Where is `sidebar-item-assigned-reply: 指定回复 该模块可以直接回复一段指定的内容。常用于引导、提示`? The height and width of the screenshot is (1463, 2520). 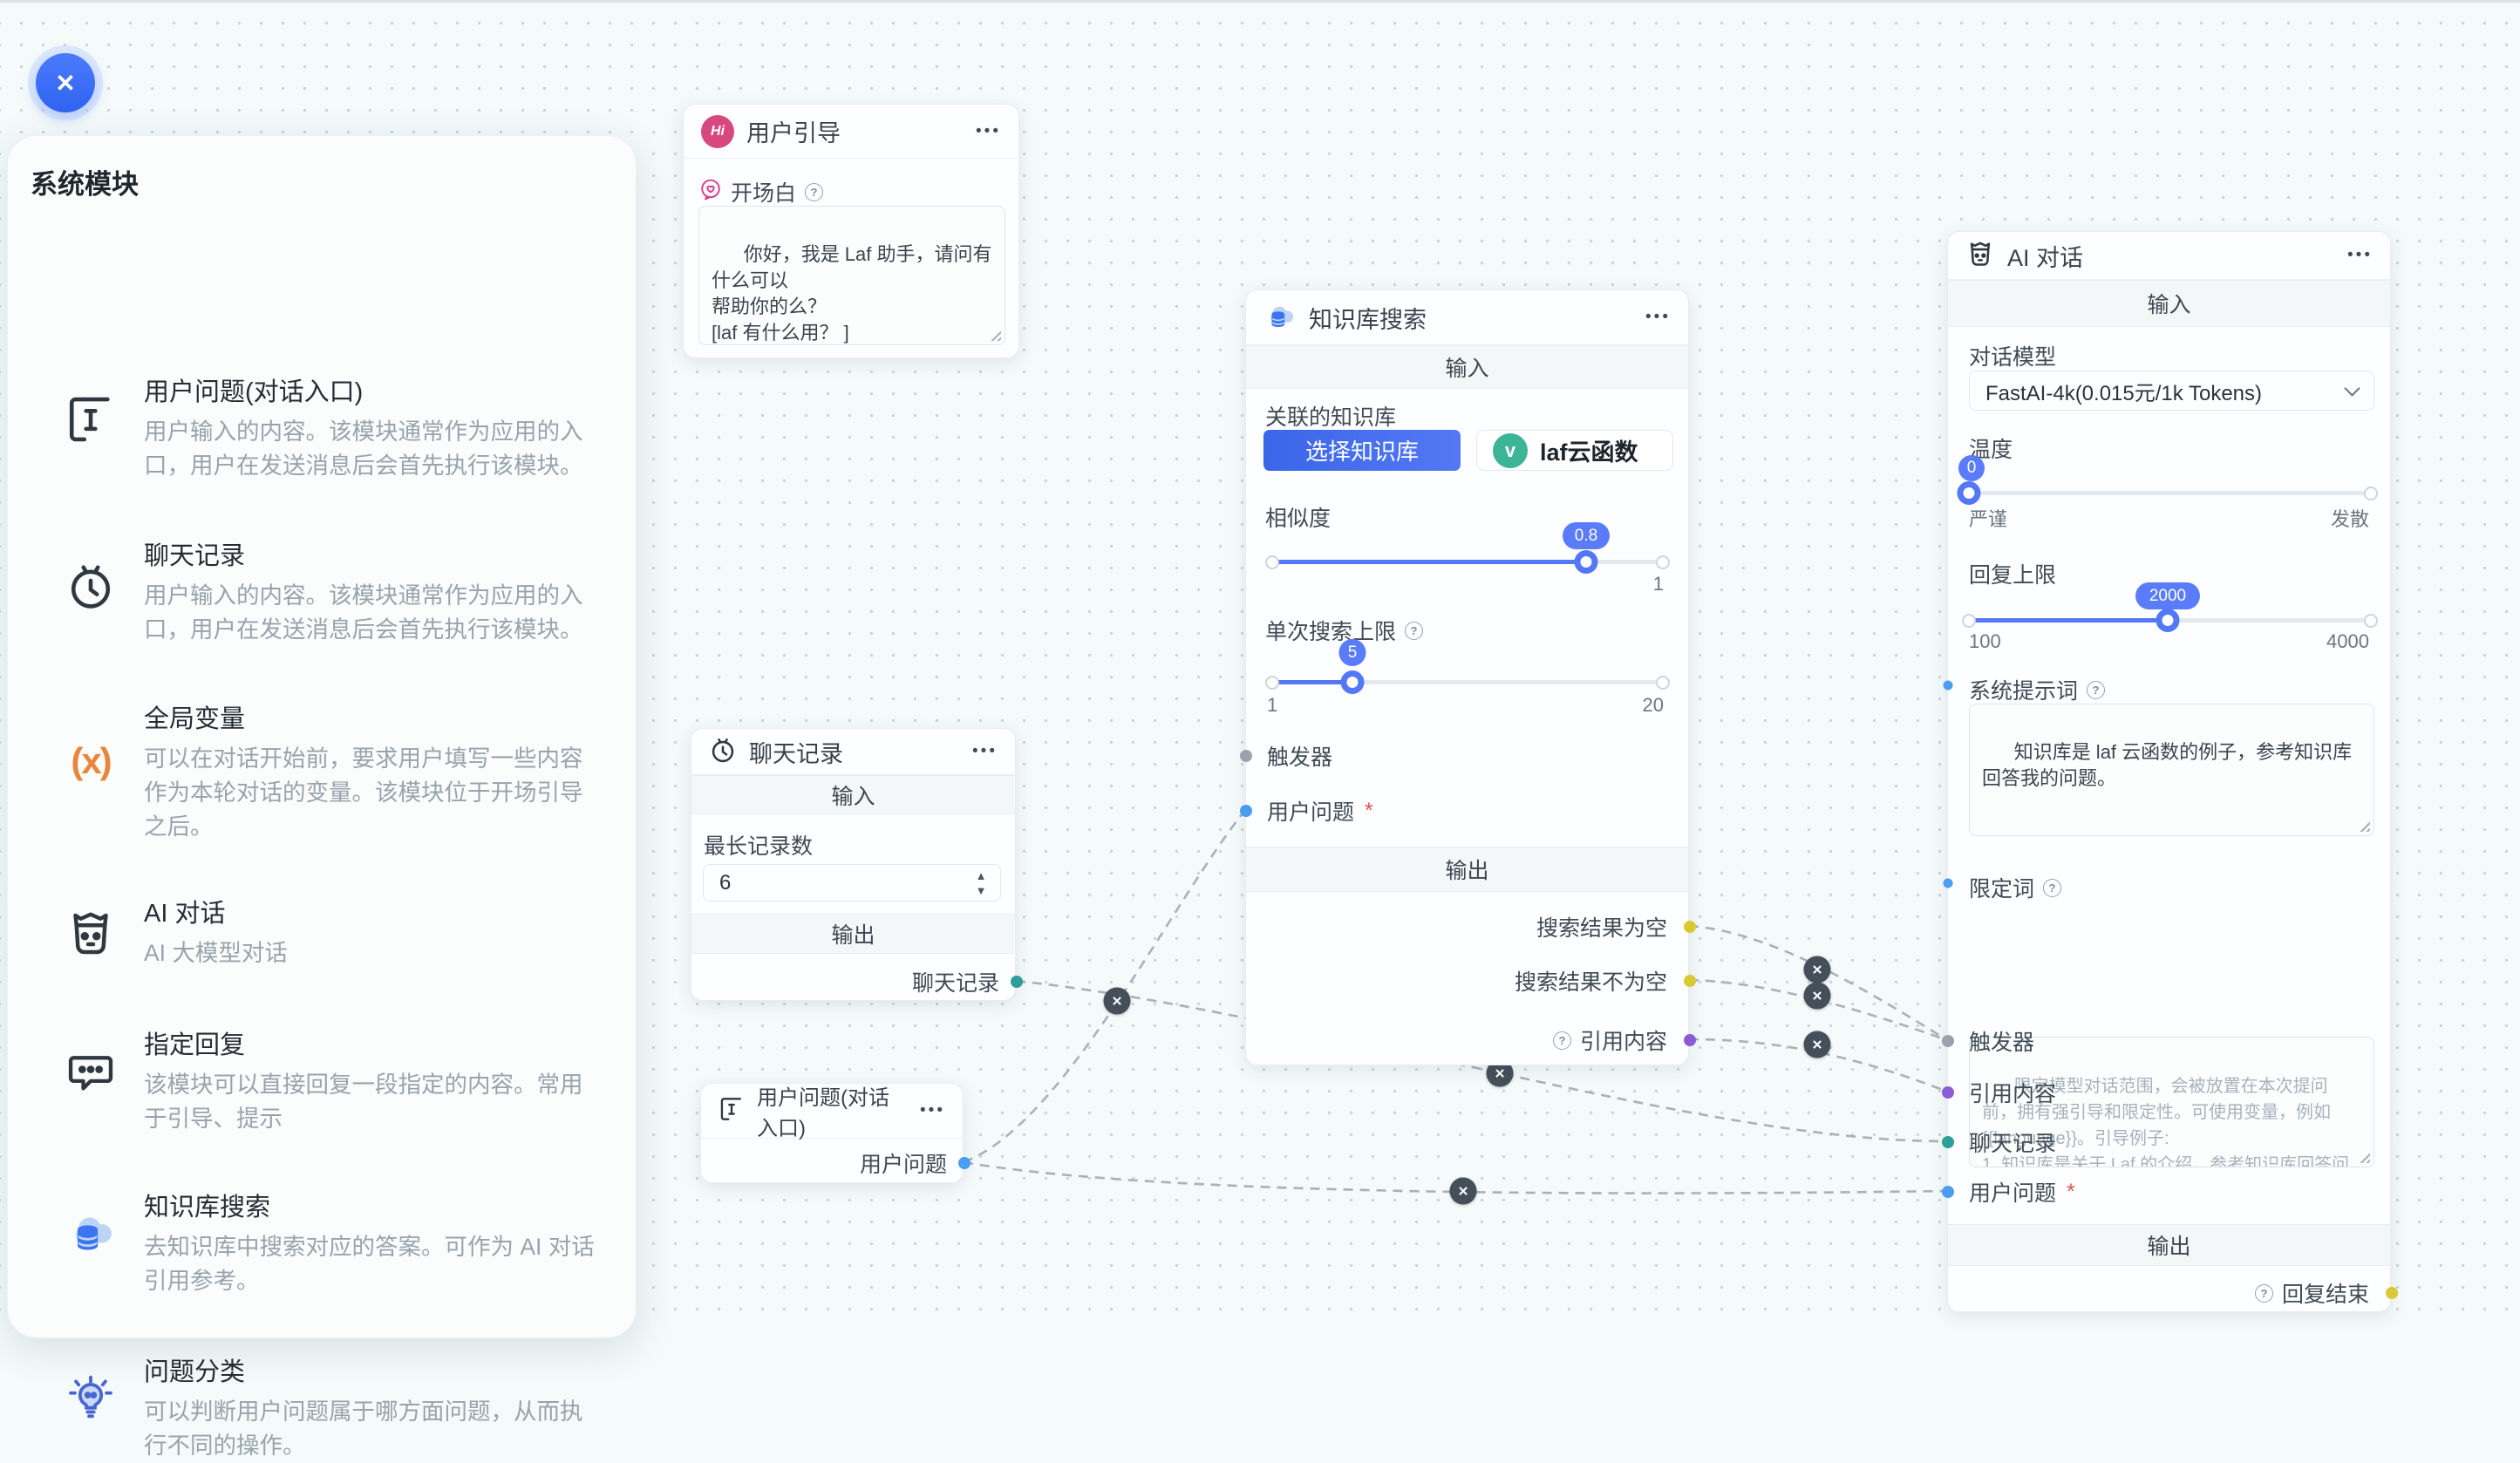 sidebar-item-assigned-reply: 指定回复 该模块可以直接回复一段指定的内容。常用于引导、提示 is located at coordinates (323, 1080).